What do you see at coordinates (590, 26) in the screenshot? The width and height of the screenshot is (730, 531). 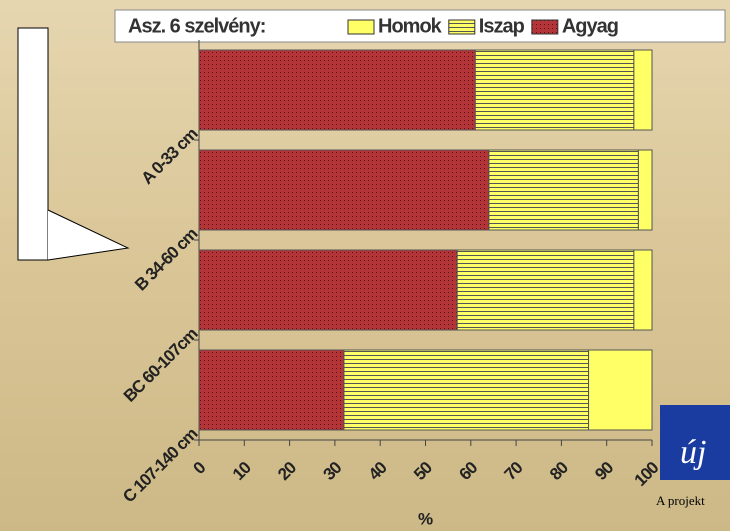 I see `legend-label: Agyag` at bounding box center [590, 26].